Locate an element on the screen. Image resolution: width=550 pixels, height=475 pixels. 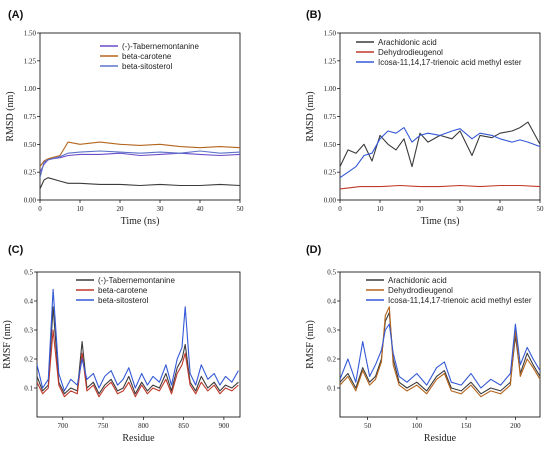
panel-label: (D) is located at coordinates (314, 250).